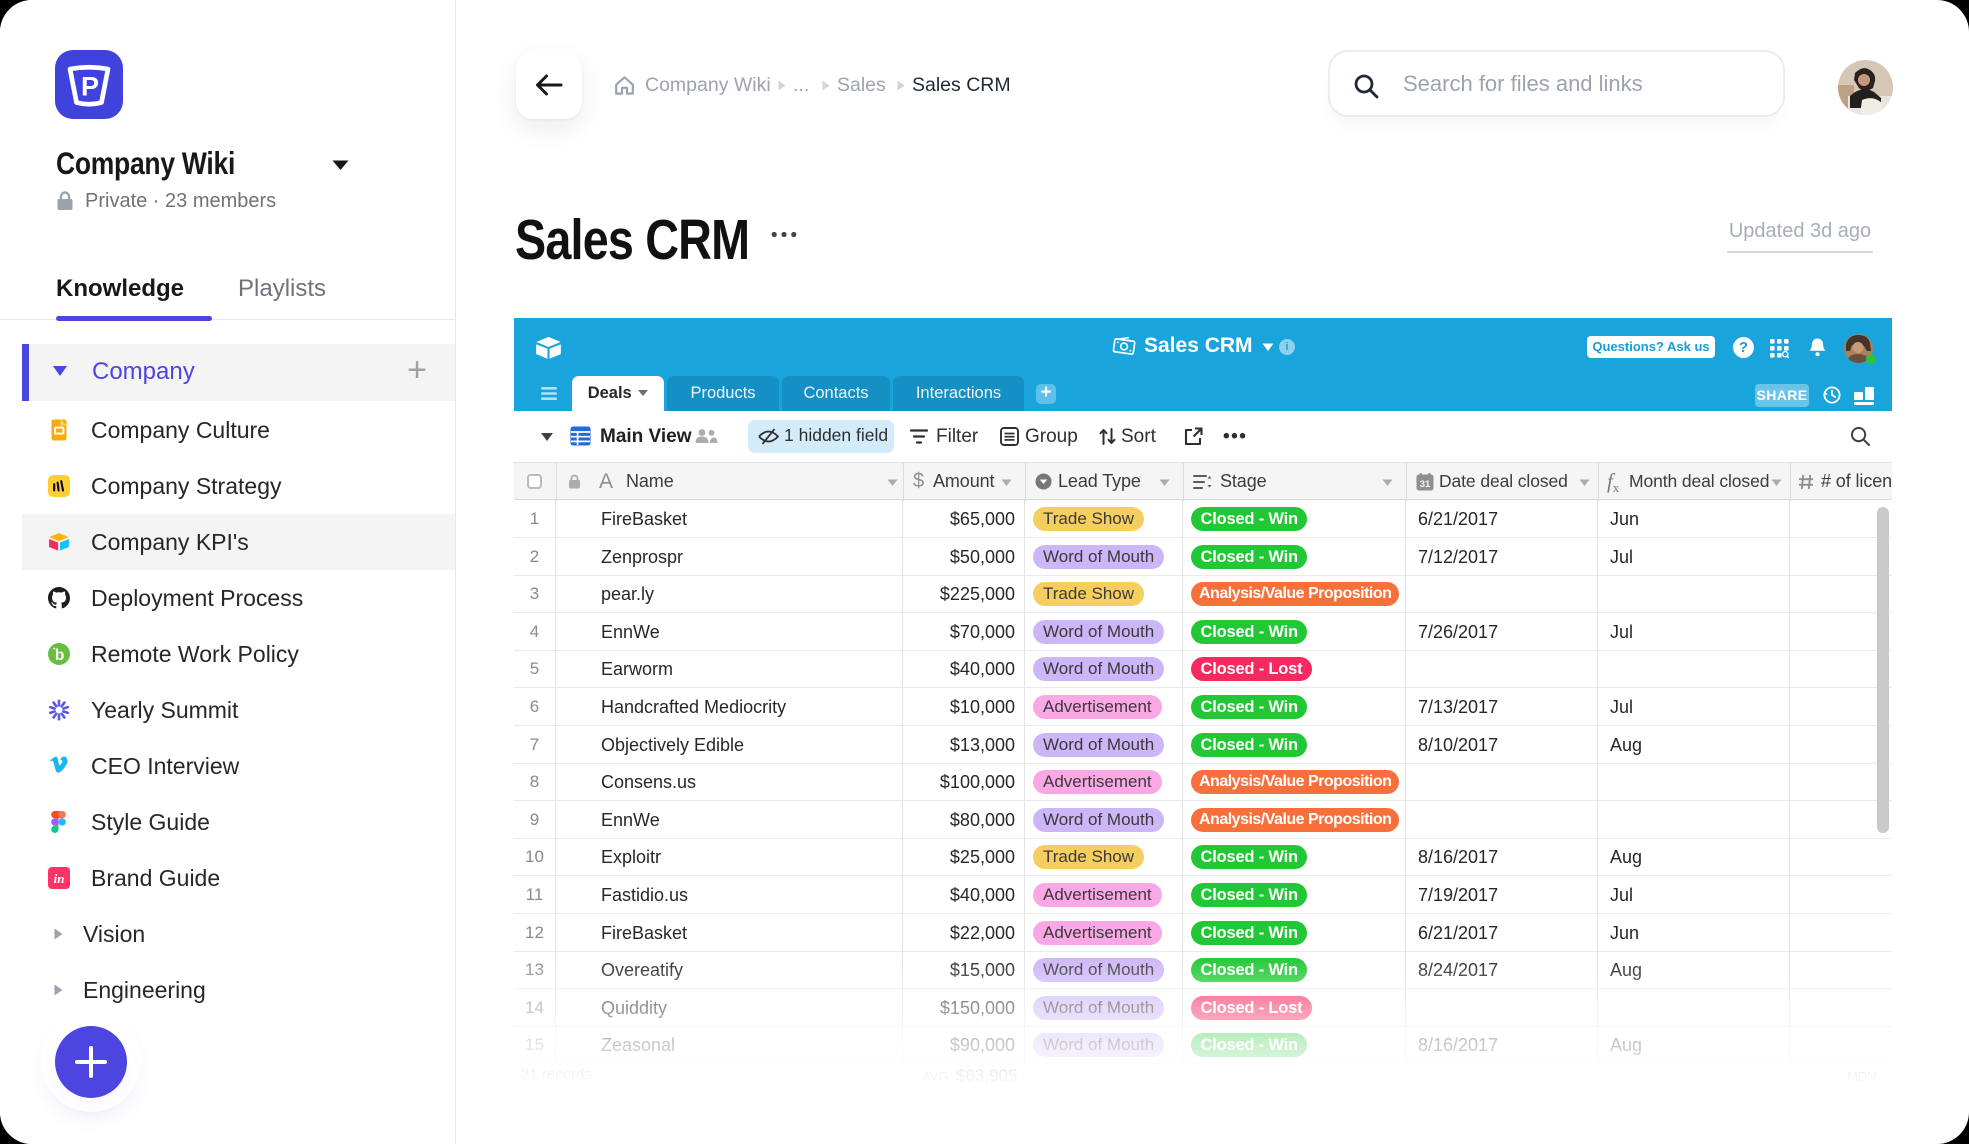 This screenshot has width=1969, height=1144. I want to click on svg-text: P, so click(90, 87).